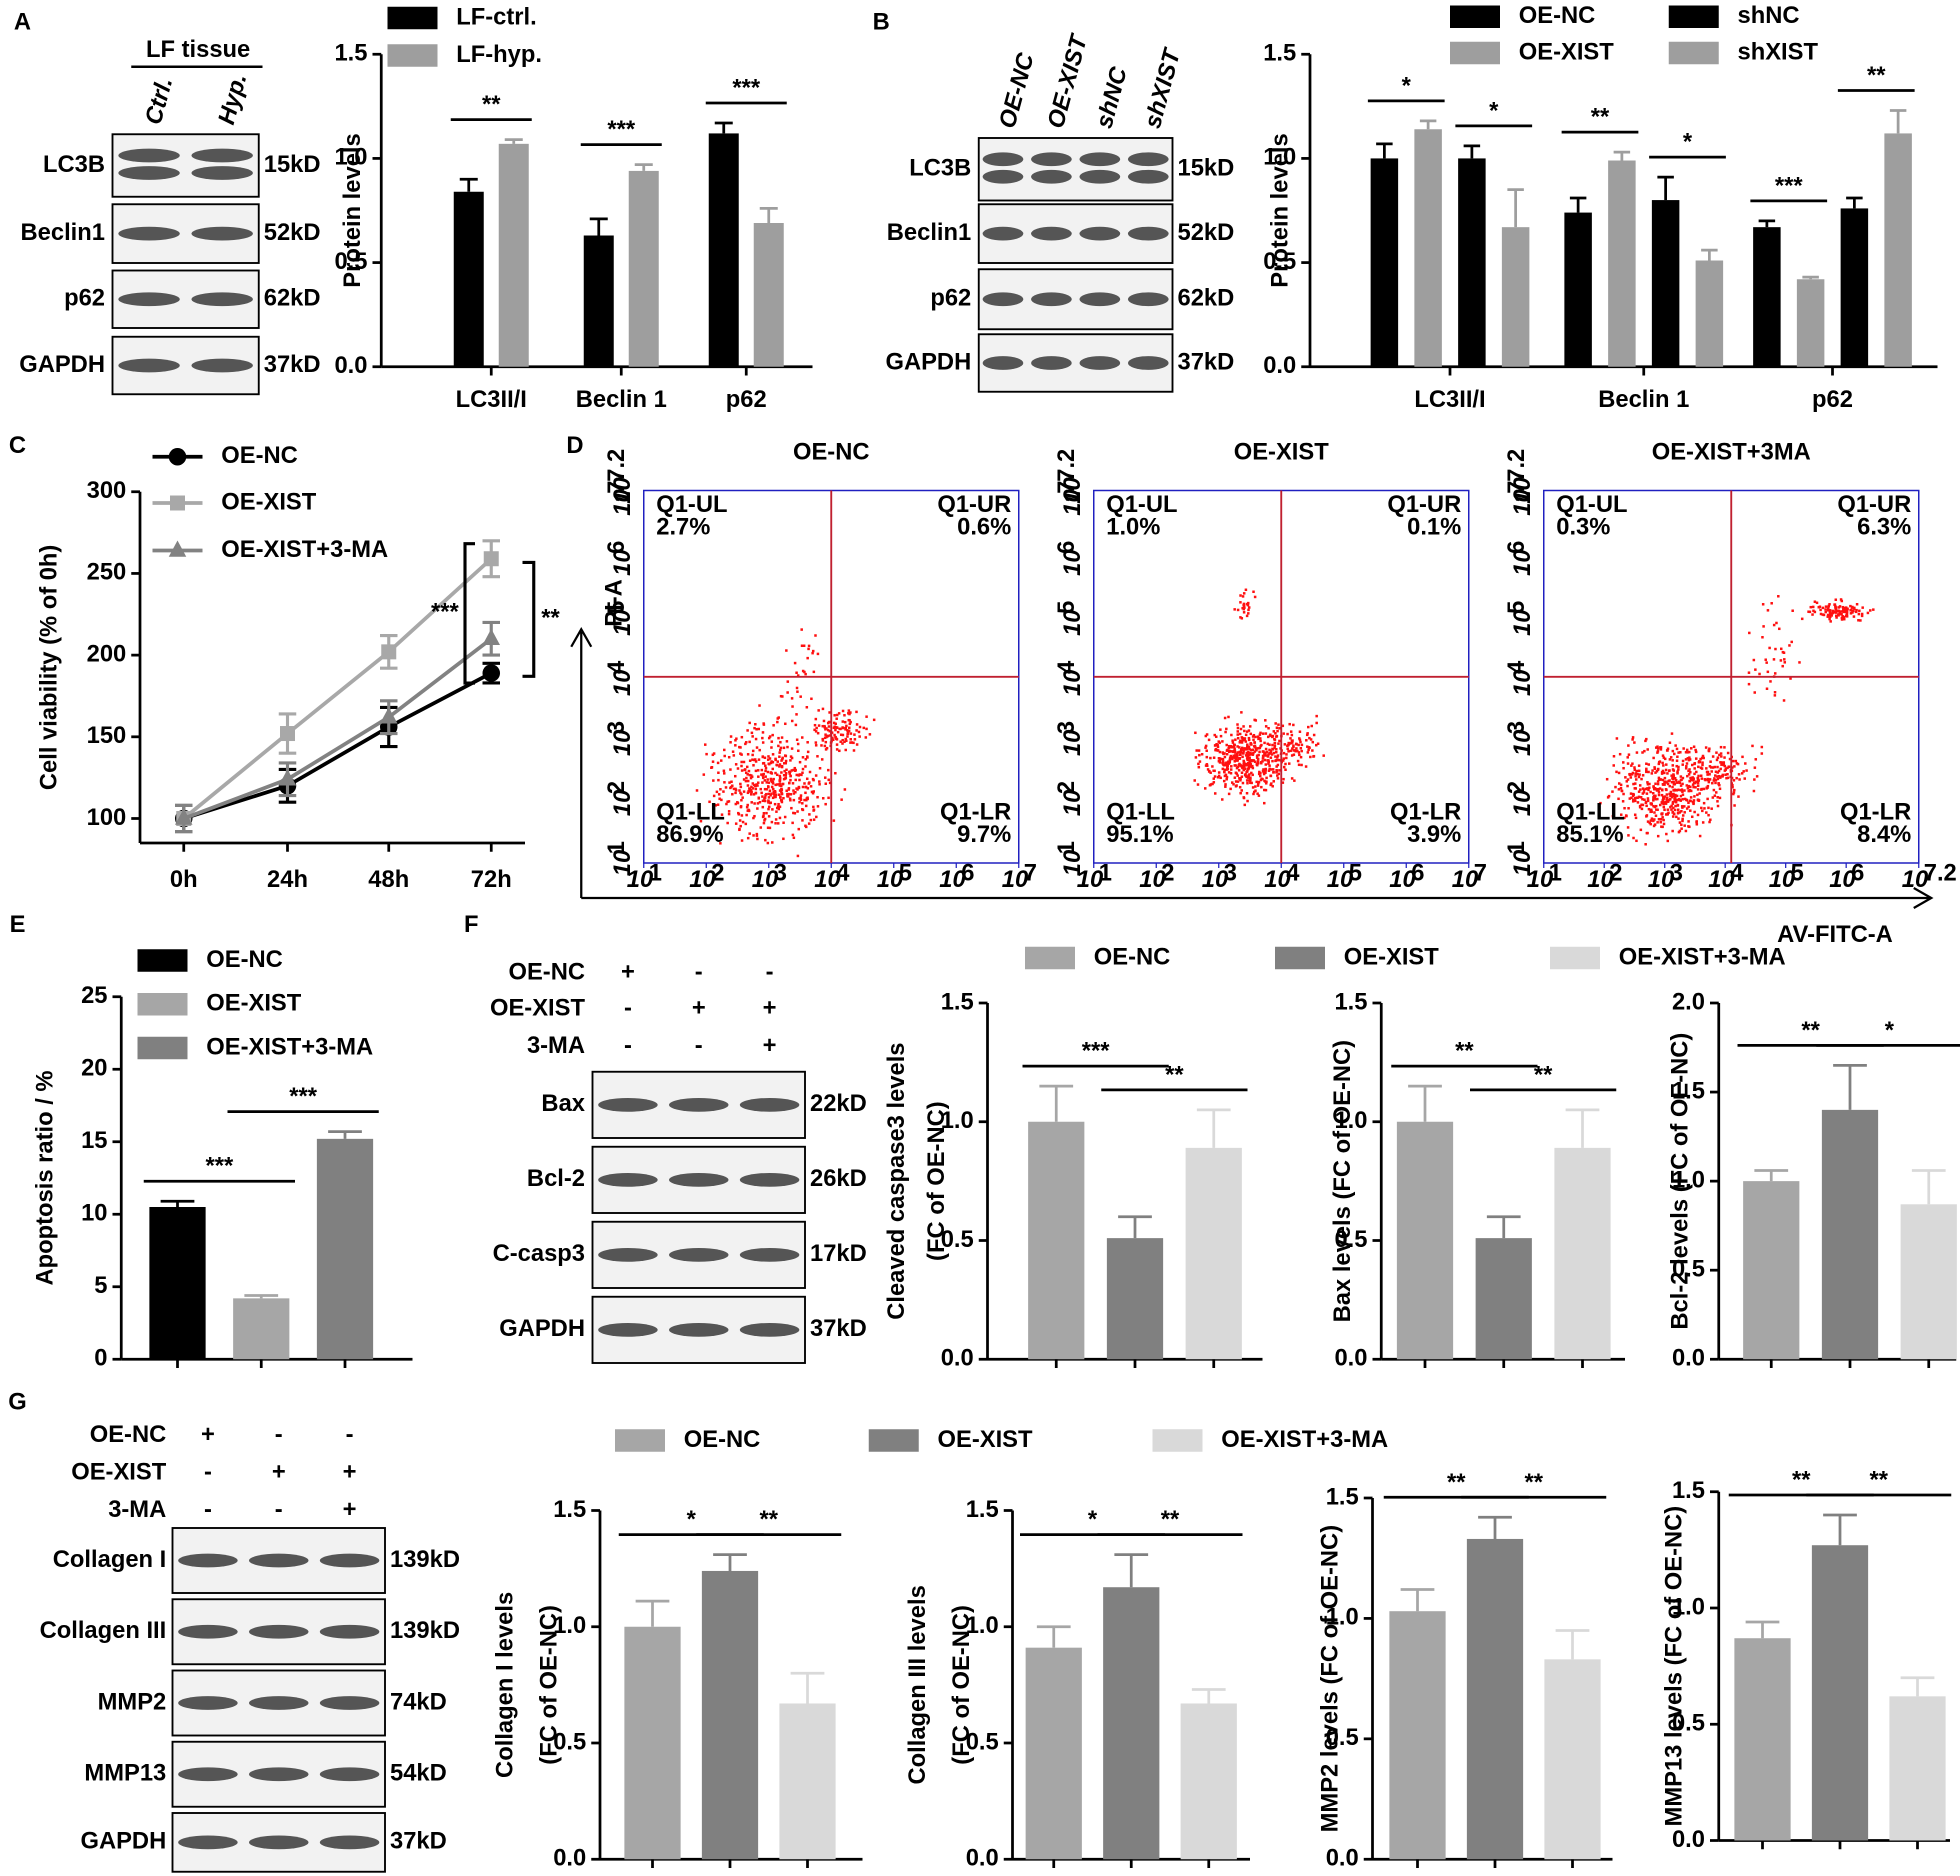 The height and width of the screenshot is (1876, 1960). I want to click on legend-marker, so click(177, 457).